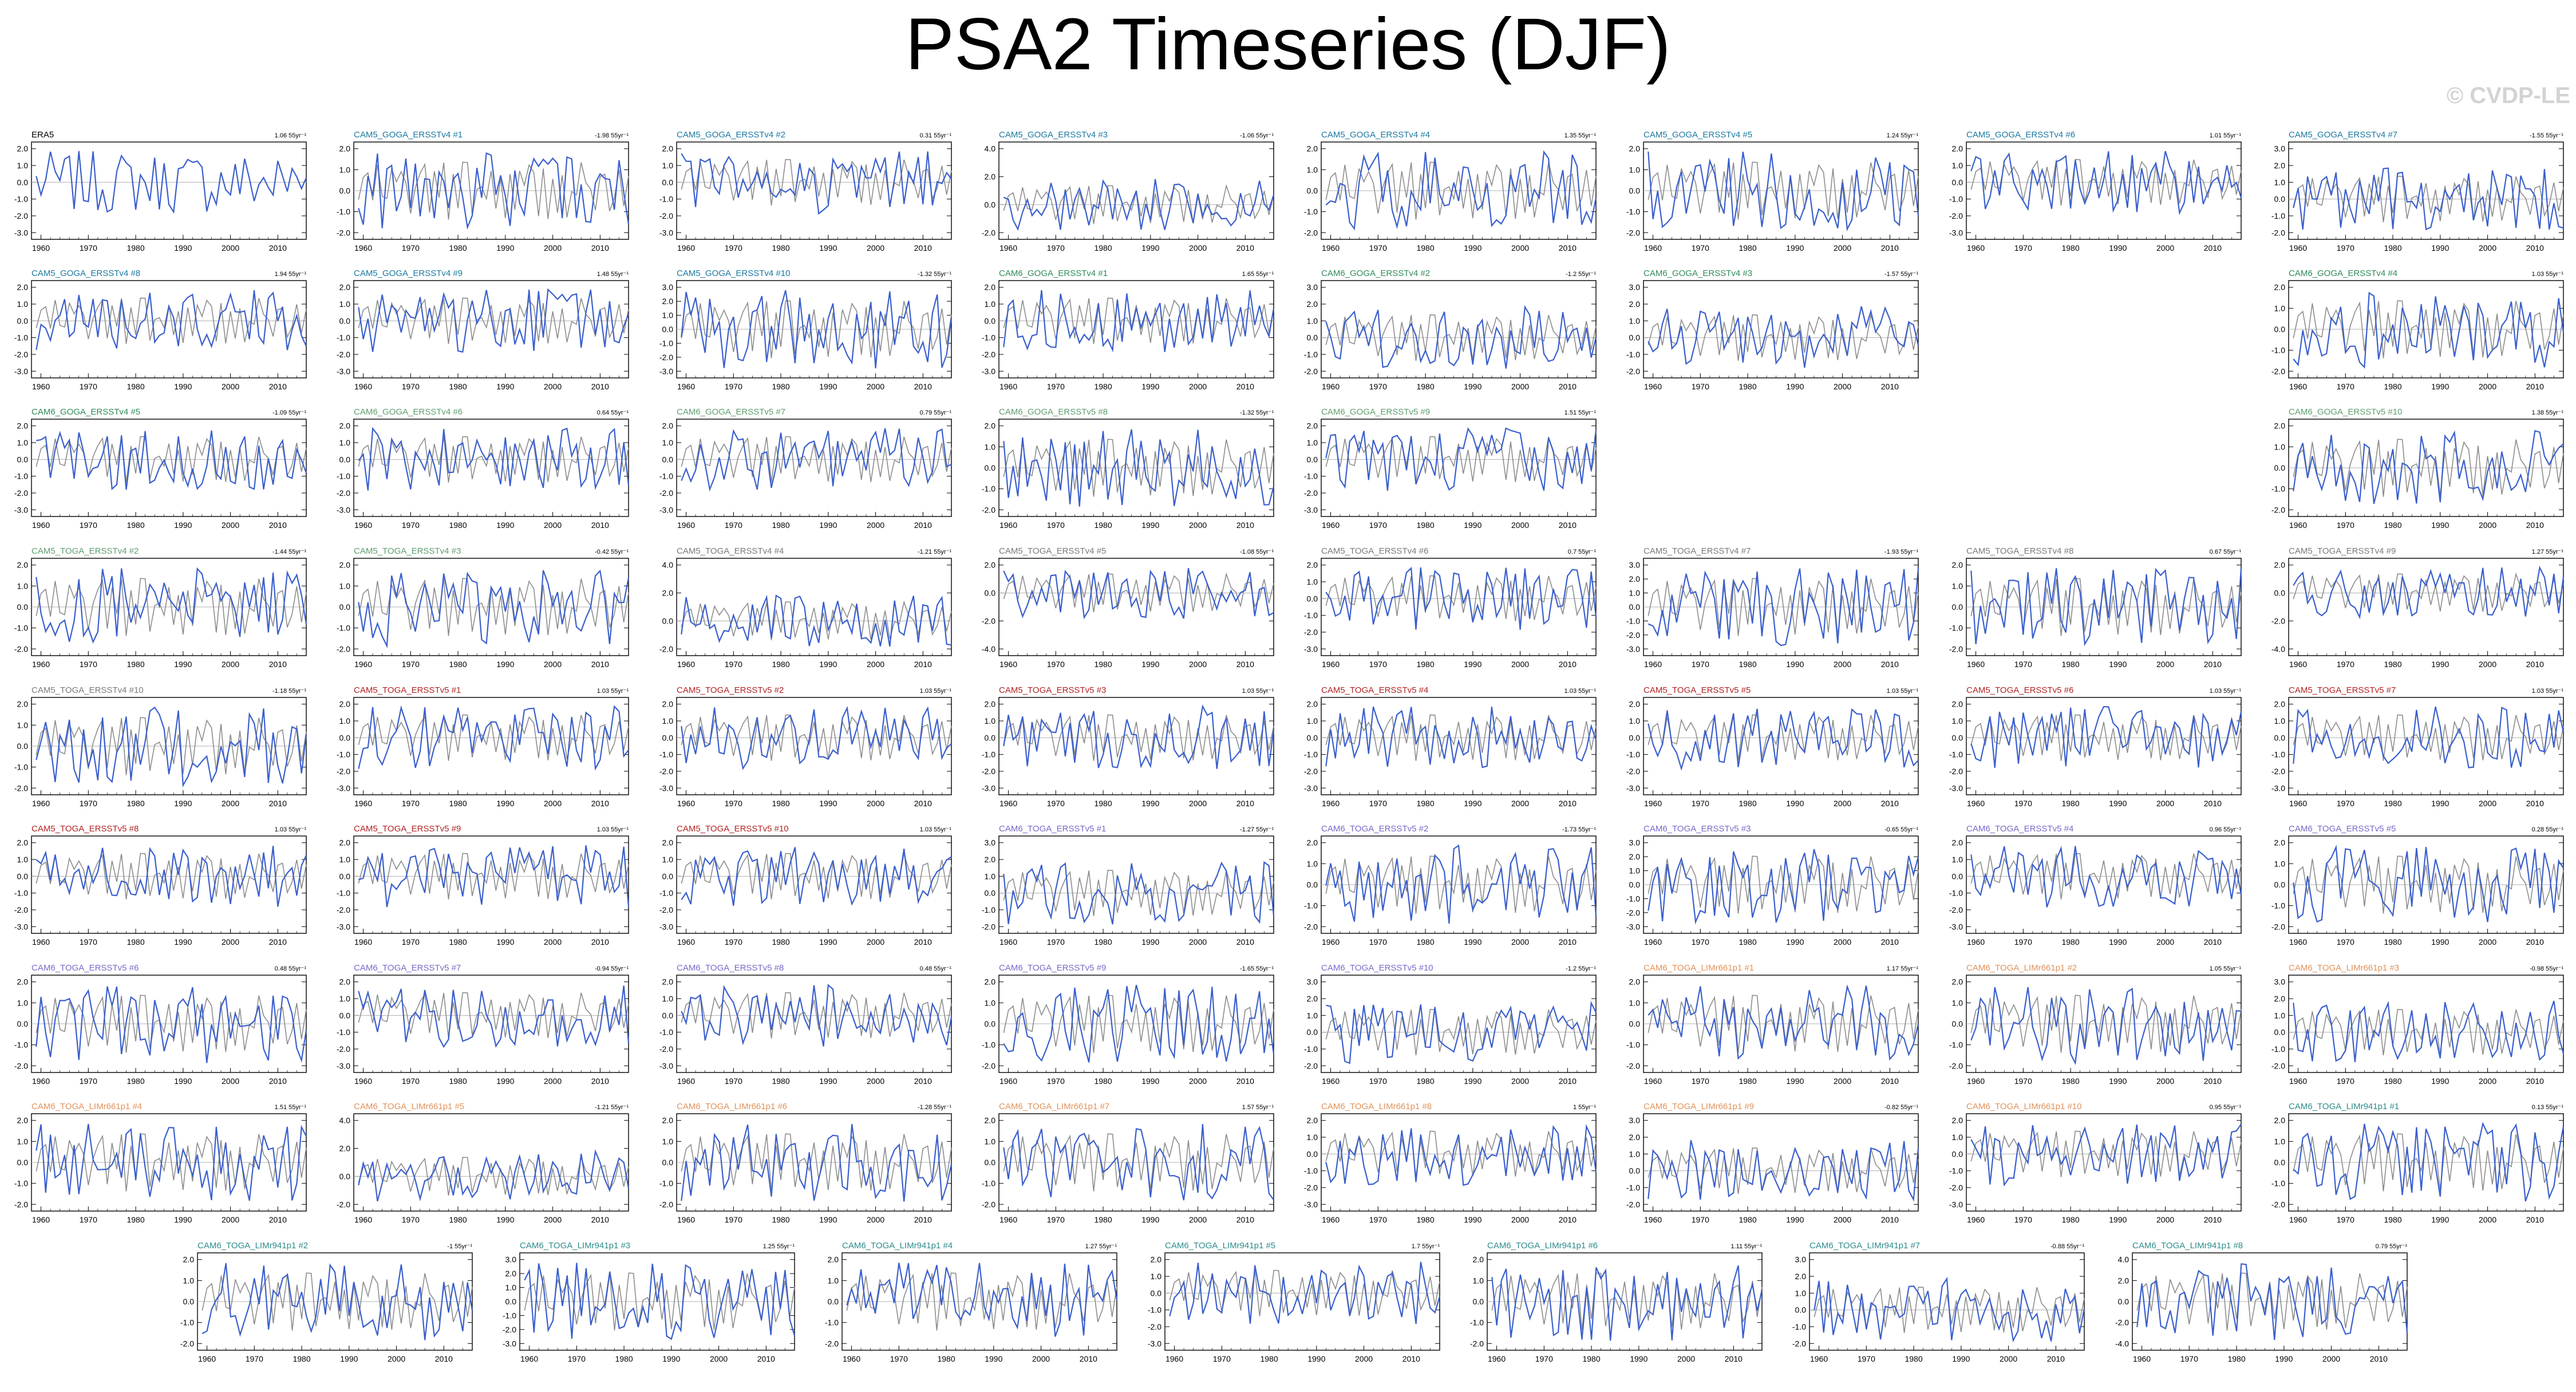 The image size is (2576, 1392). I want to click on panel-trend: -1.98 55yr⁻¹, so click(612, 135).